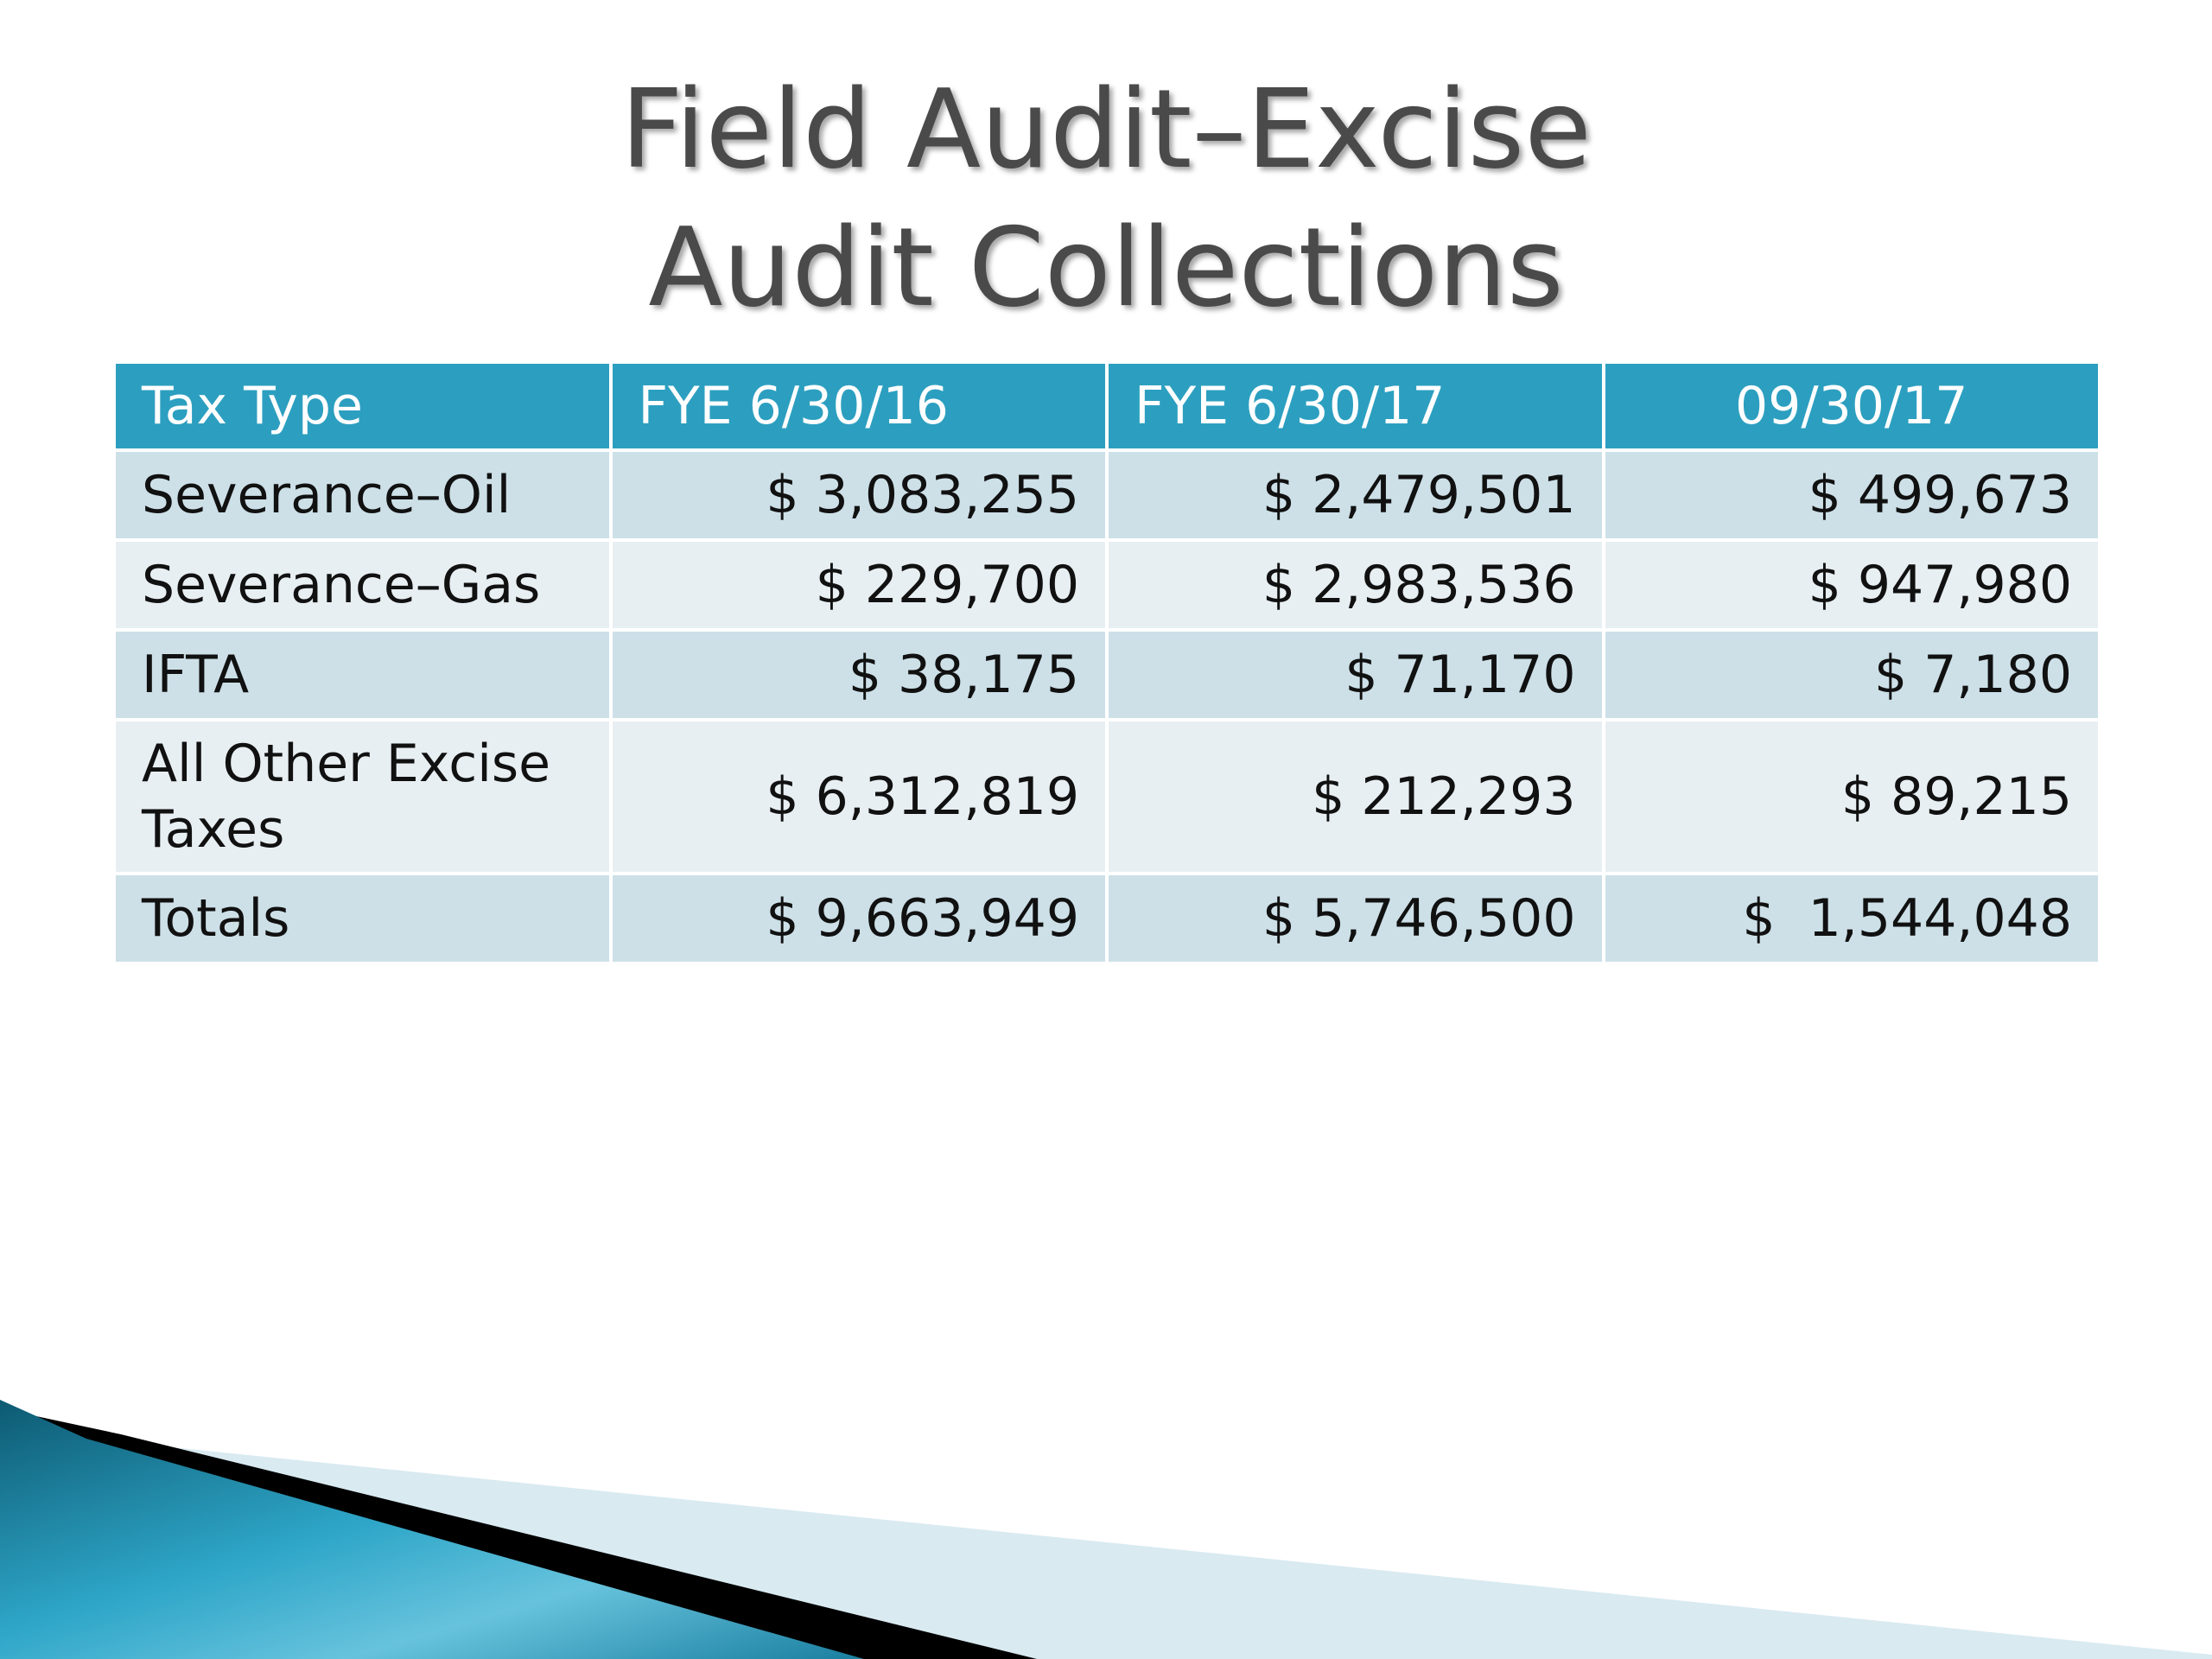 This screenshot has height=1659, width=2212. What do you see at coordinates (1851, 585) in the screenshot?
I see `cell-q: $ 947,980` at bounding box center [1851, 585].